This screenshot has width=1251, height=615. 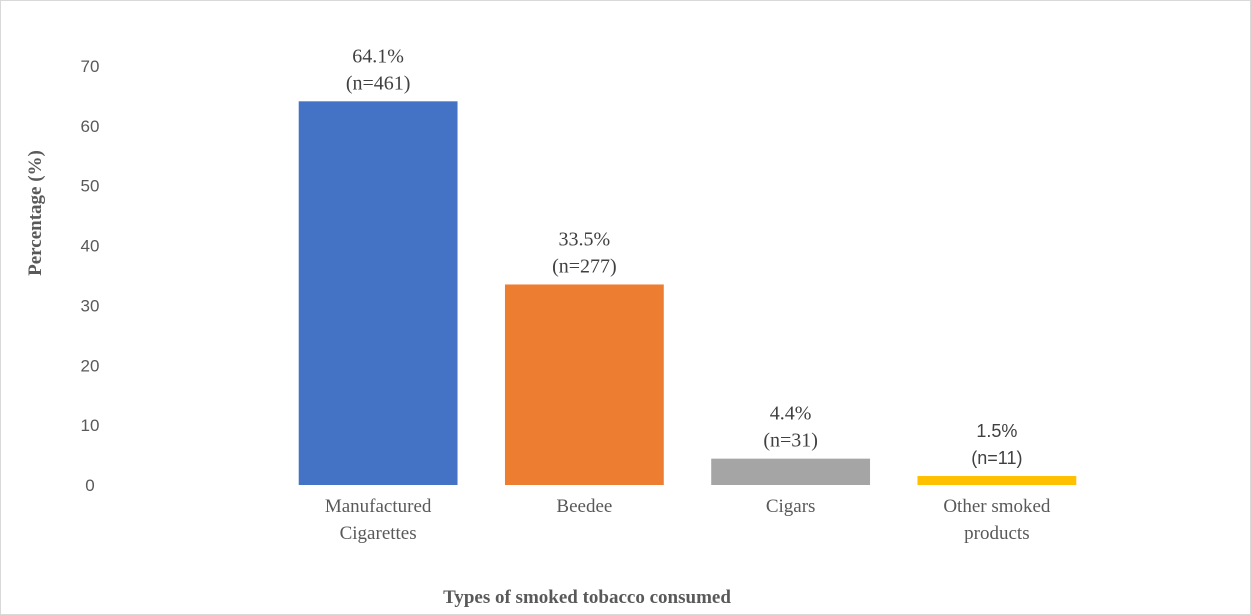 I want to click on data-label: (n=277), so click(x=584, y=266).